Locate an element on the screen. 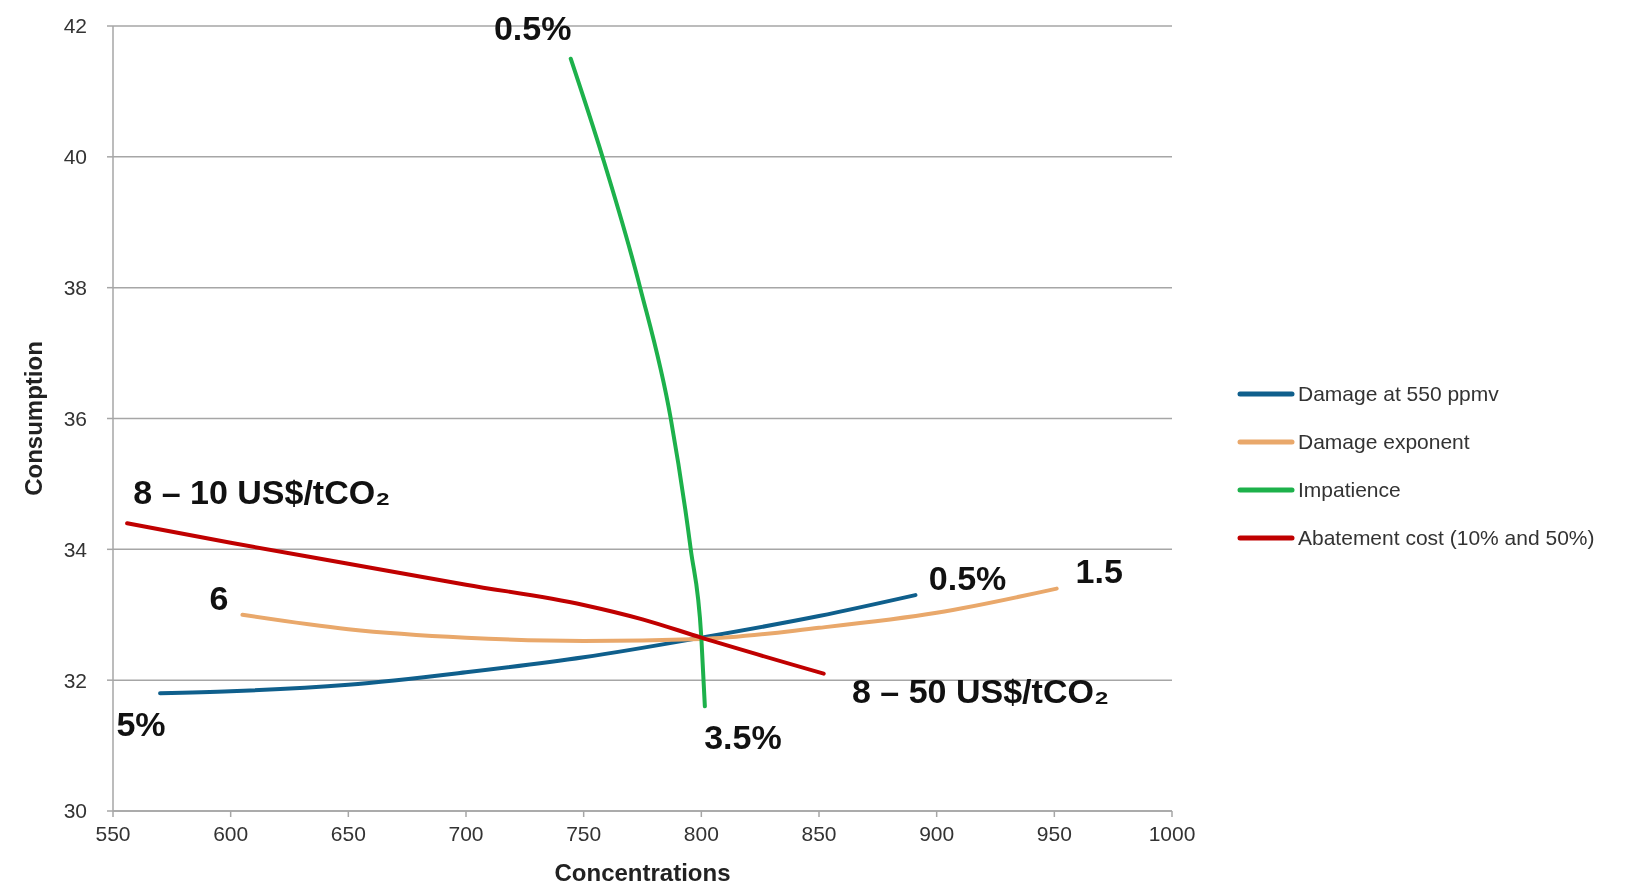  x-tick-label: 600 is located at coordinates (231, 833).